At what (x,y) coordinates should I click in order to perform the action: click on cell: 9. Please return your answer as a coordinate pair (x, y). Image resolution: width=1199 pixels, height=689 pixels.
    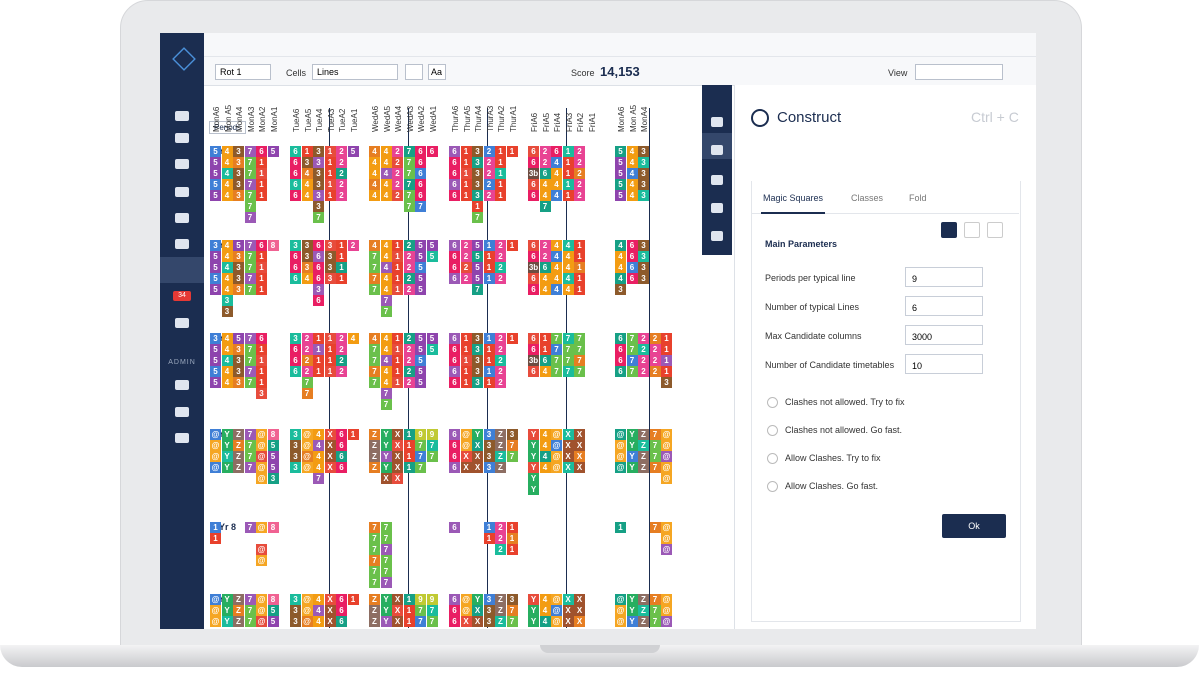
    Looking at the image, I should click on (432, 434).